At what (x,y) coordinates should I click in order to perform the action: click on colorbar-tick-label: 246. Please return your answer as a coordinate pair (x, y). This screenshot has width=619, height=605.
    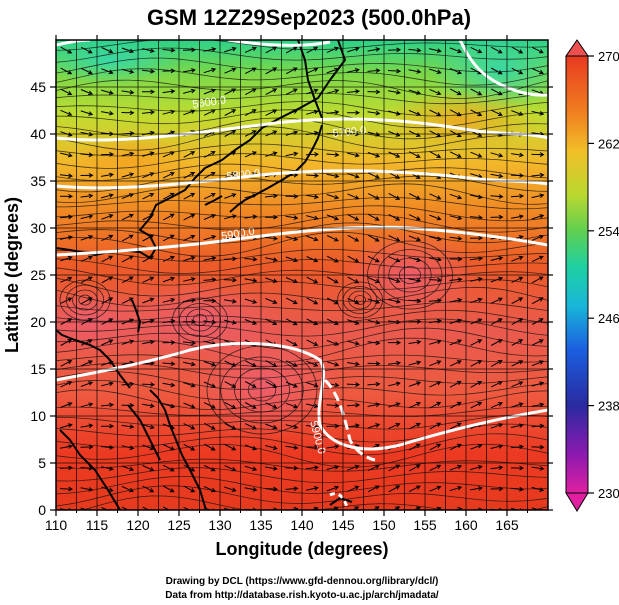
    Looking at the image, I should click on (608, 318).